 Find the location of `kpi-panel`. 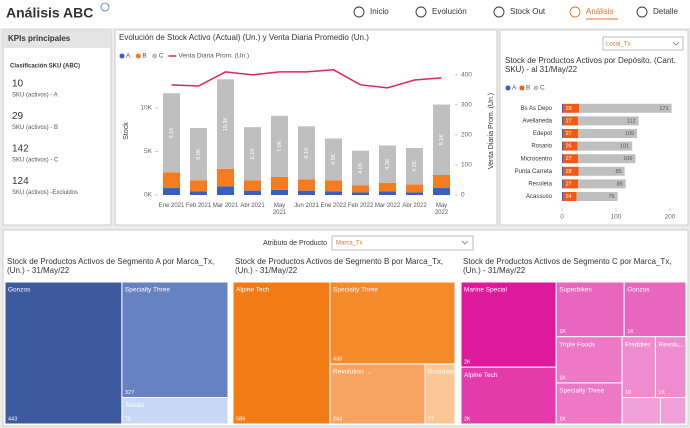

kpi-panel is located at coordinates (57, 127).